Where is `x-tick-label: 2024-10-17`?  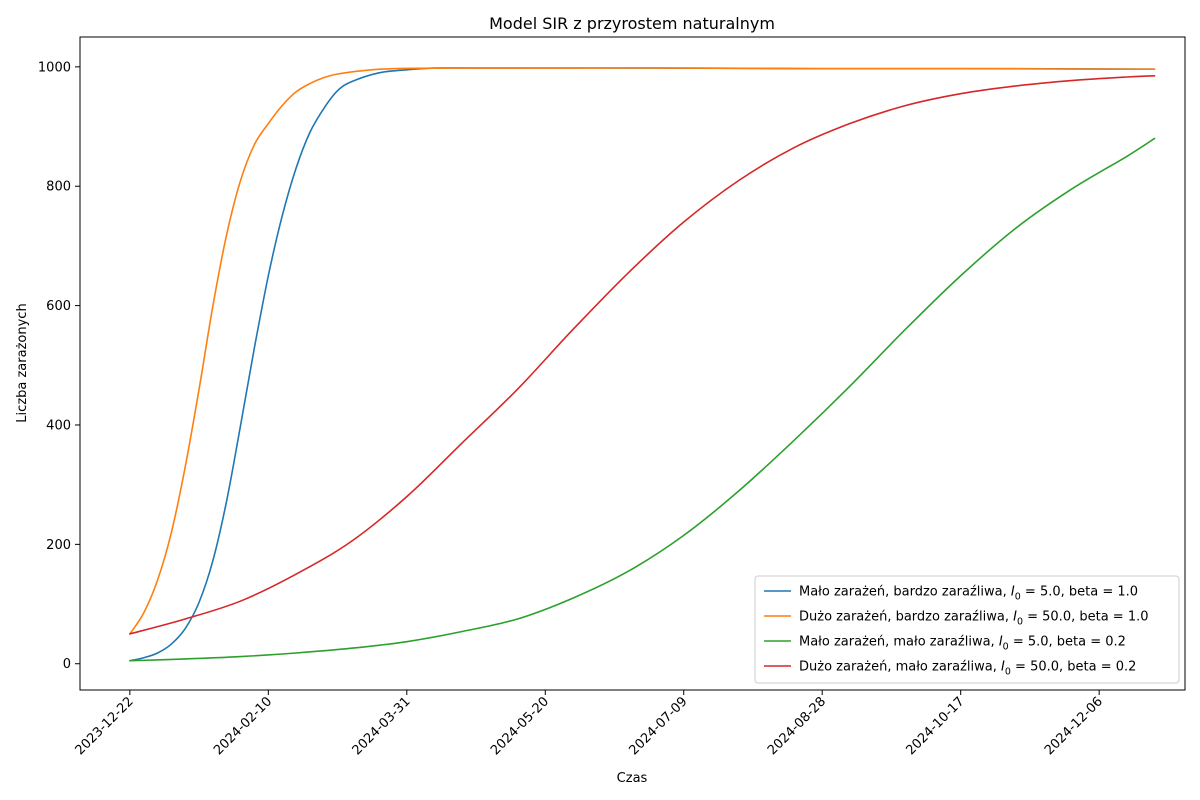
x-tick-label: 2024-10-17 is located at coordinates (935, 726).